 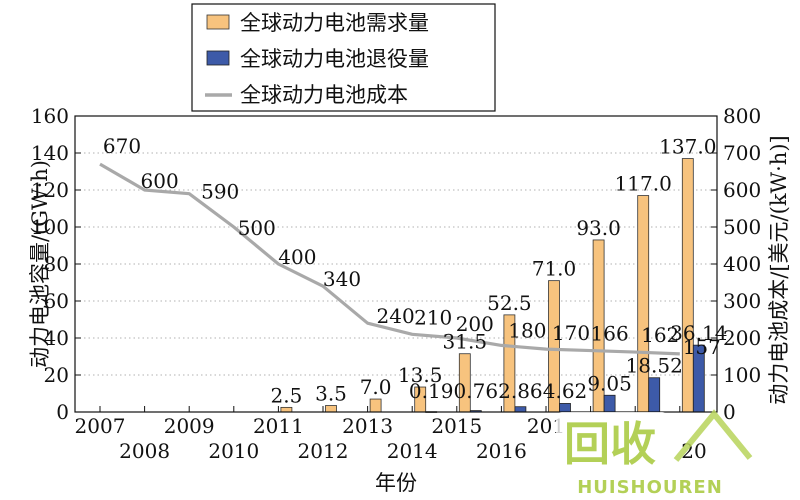 I want to click on demand-value-label: 13.5, so click(x=420, y=375).